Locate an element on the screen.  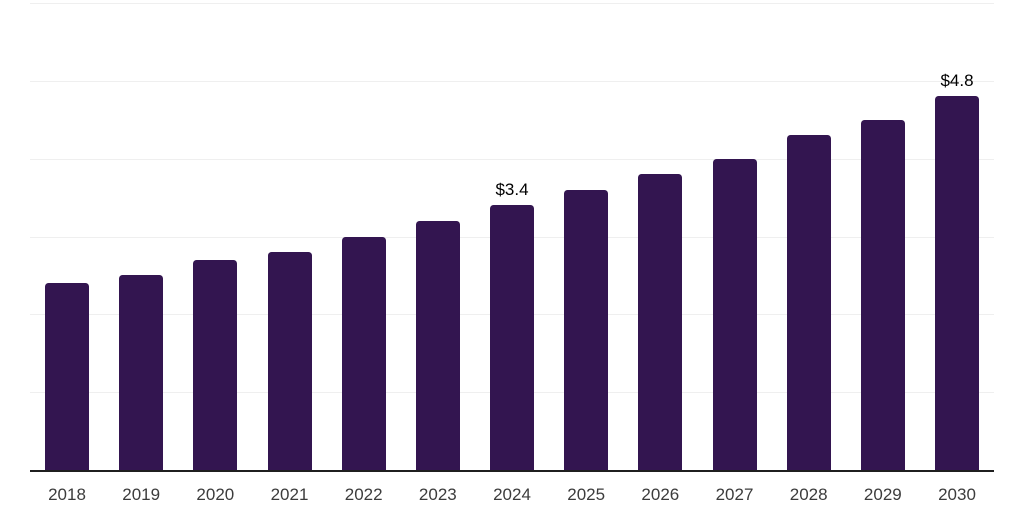
x-axis-tick-label: 2025 is located at coordinates (586, 494).